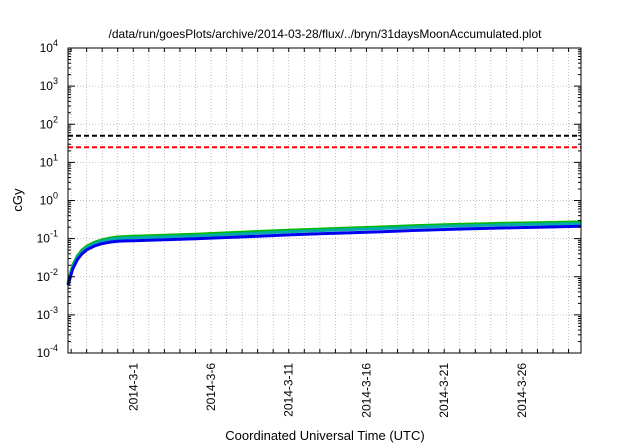  I want to click on y-tick-label: 10², so click(49, 122).